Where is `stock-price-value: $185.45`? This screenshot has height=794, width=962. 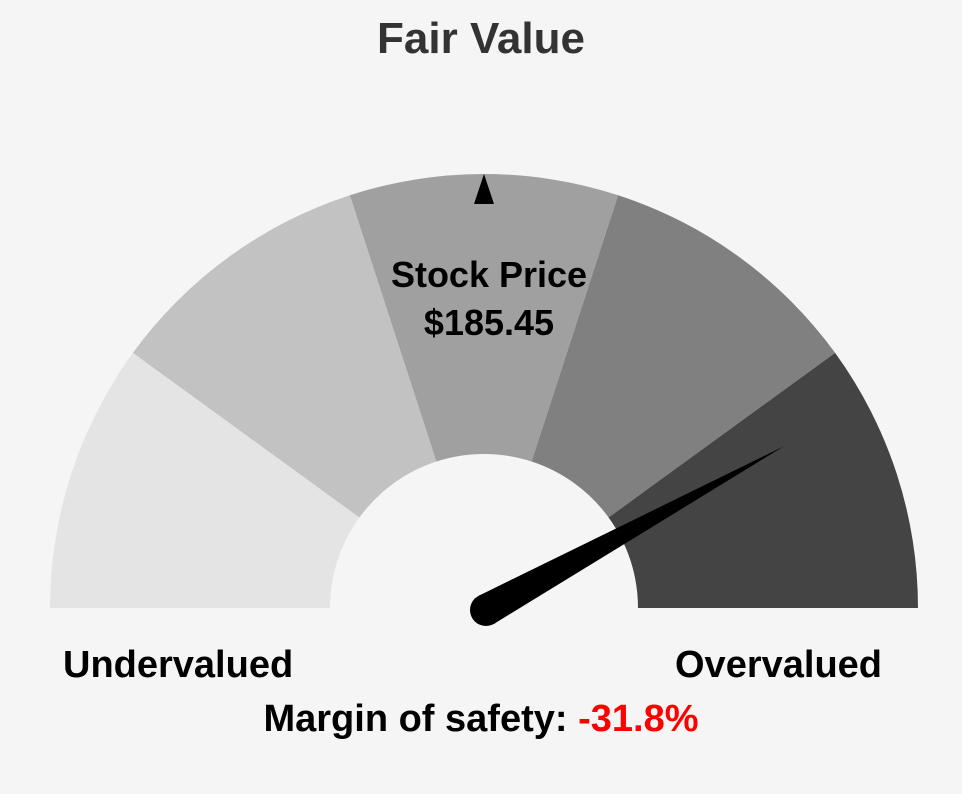 stock-price-value: $185.45 is located at coordinates (489, 322).